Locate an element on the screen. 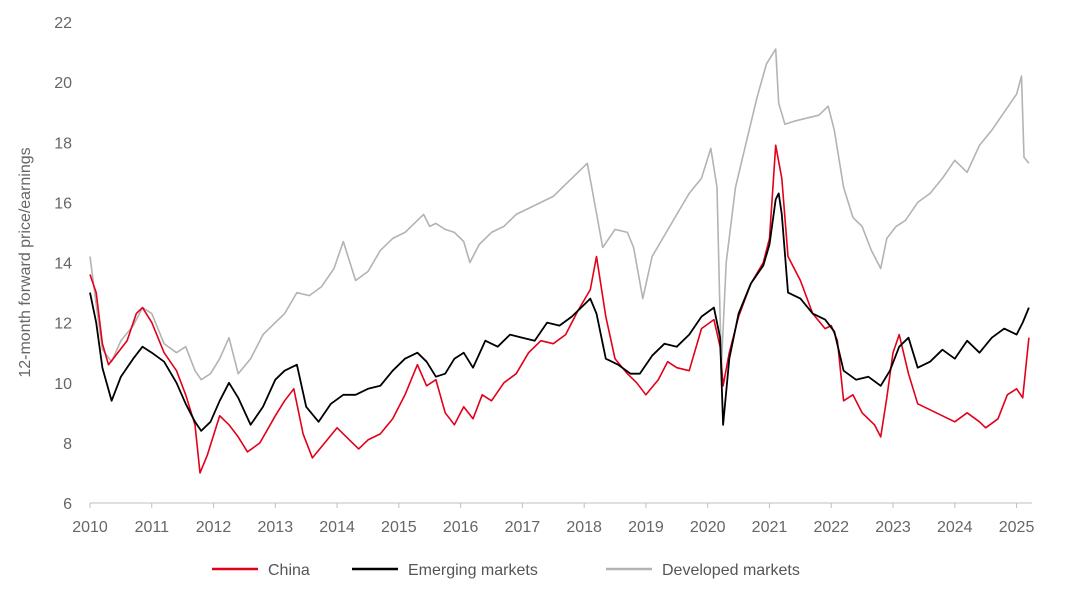  x-tick-label: 2021 is located at coordinates (770, 527).